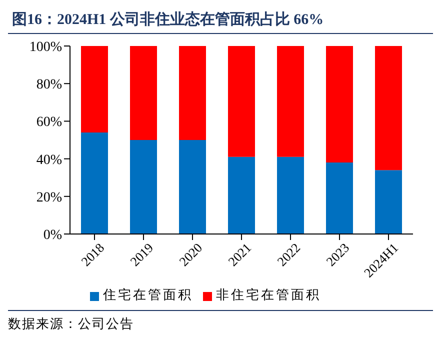 The height and width of the screenshot is (348, 441). What do you see at coordinates (49, 198) in the screenshot?
I see `y-tick-label: 20%` at bounding box center [49, 198].